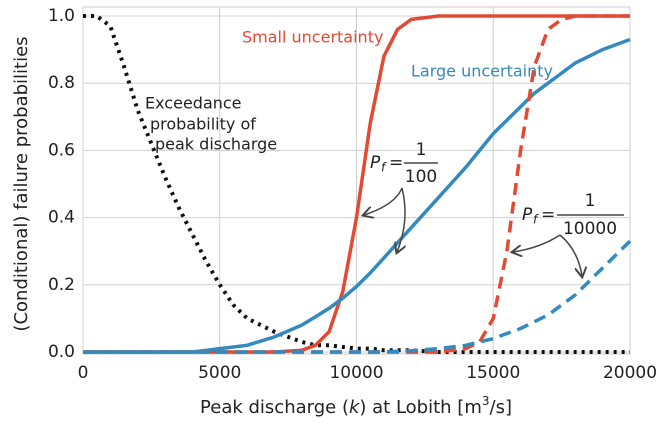 This screenshot has width=660, height=429. I want to click on x-label-part: k, so click(355, 407).